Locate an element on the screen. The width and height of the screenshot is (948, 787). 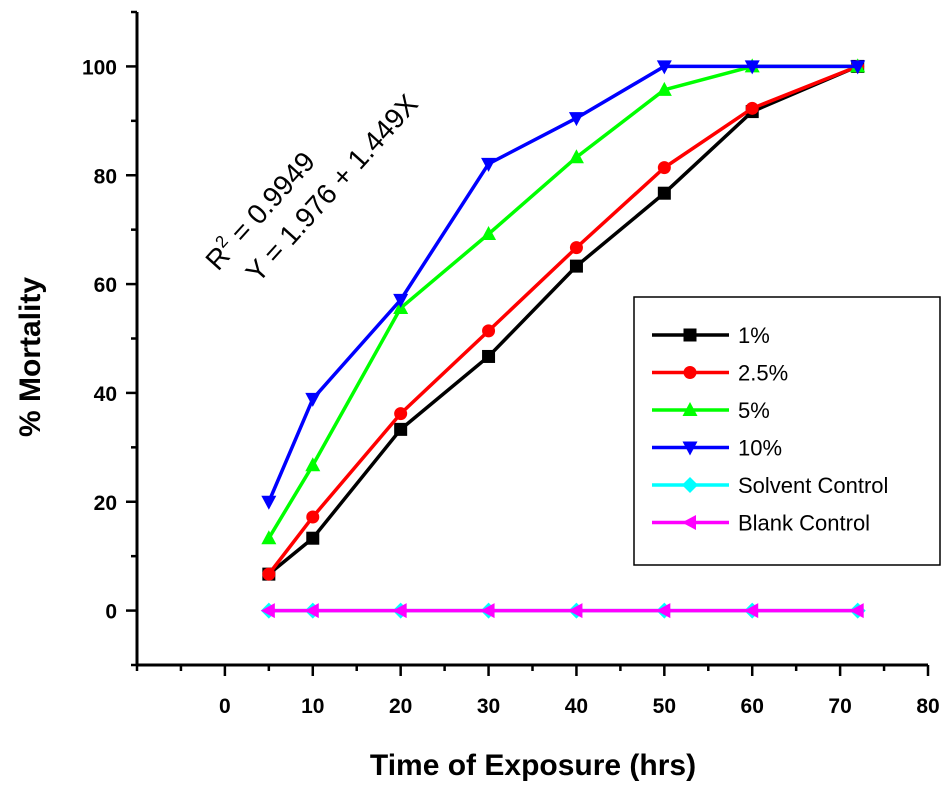
legend-item: Solvent Control is located at coordinates (770, 485).